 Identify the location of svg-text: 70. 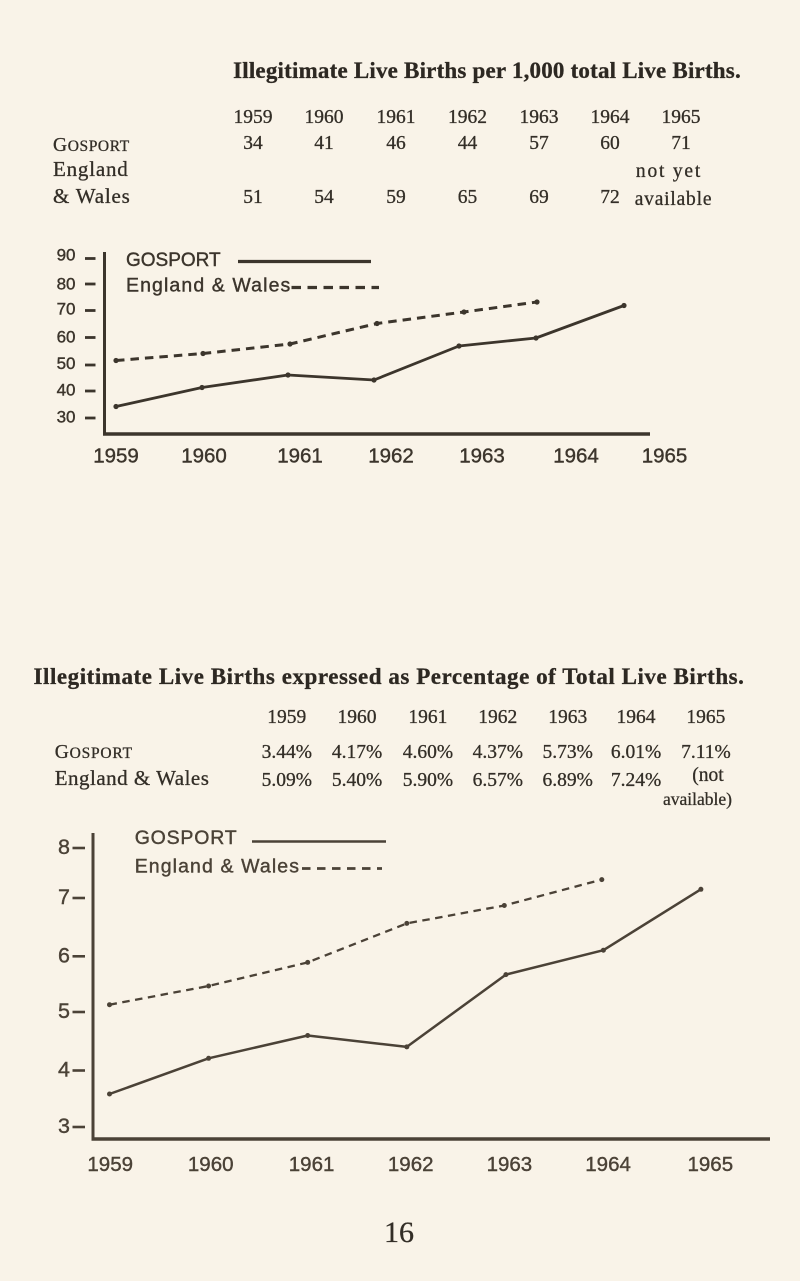
(66, 309).